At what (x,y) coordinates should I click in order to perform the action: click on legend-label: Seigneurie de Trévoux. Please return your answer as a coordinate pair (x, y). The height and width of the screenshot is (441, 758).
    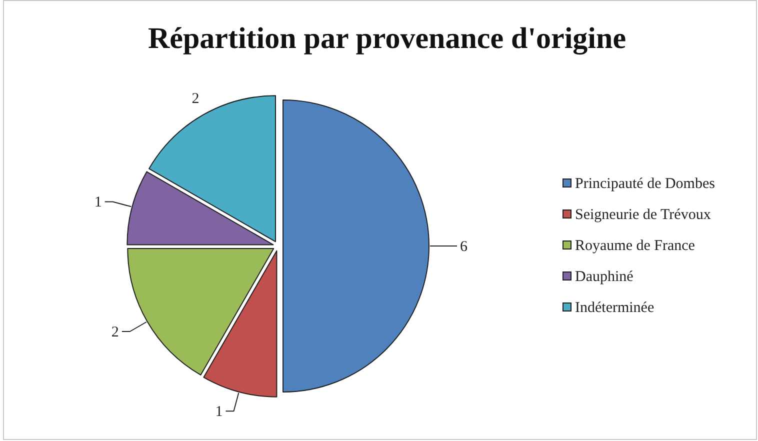
    Looking at the image, I should click on (643, 215).